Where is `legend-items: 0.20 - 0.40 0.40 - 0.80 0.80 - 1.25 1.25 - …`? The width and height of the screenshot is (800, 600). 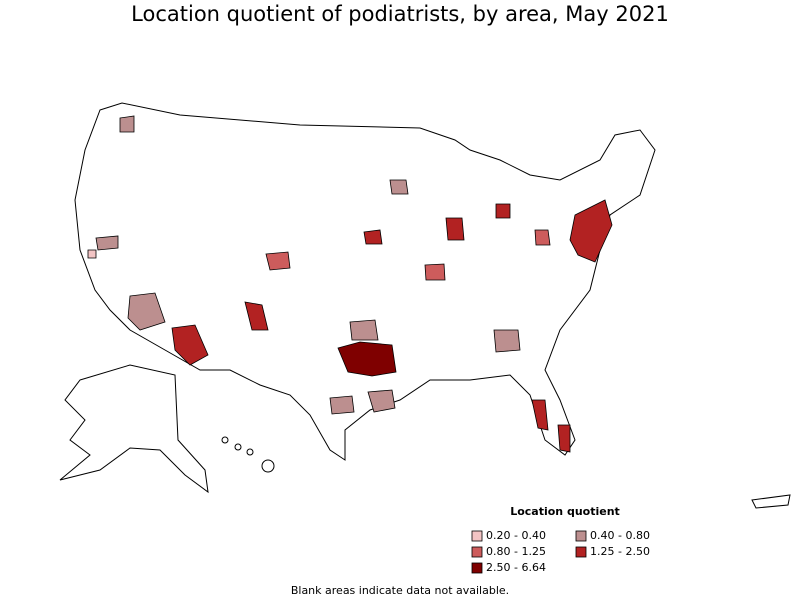
legend-items: 0.20 - 0.40 0.40 - 0.80 0.80 - 1.25 1.25 - … is located at coordinates (560, 551).